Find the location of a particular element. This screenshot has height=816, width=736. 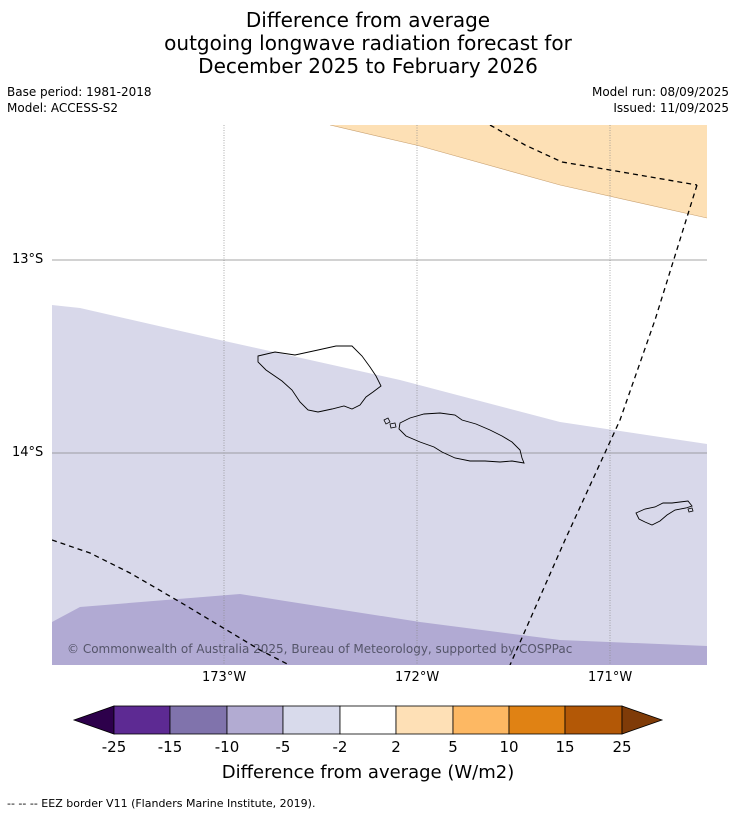

model-run: Model run: 08/09/2025 is located at coordinates (660, 92).